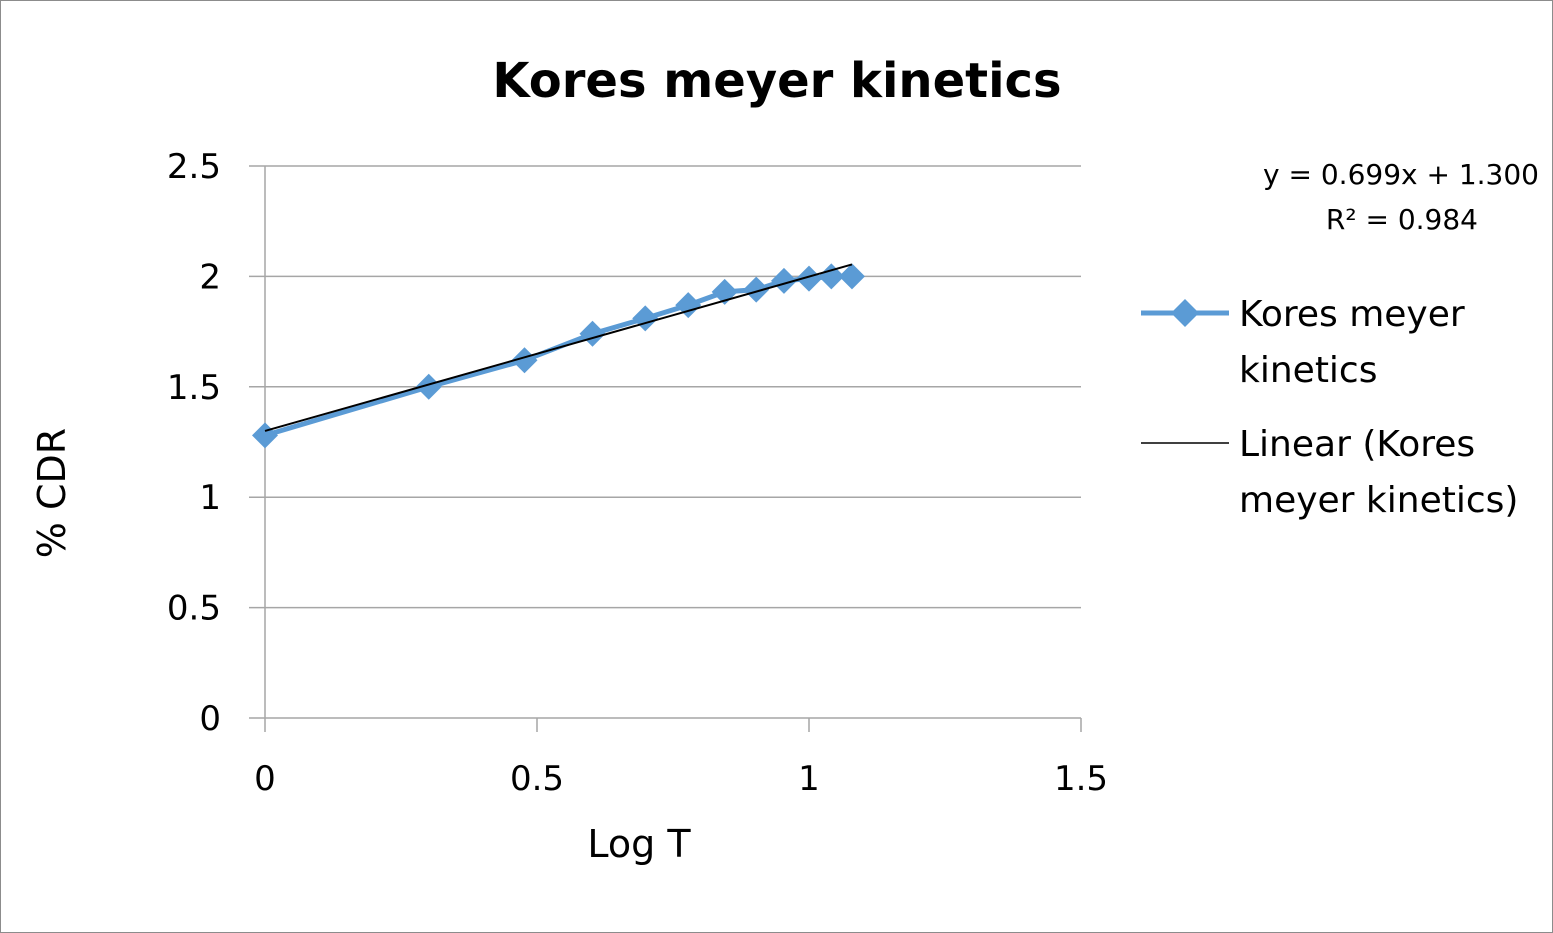 The image size is (1553, 933). What do you see at coordinates (265, 779) in the screenshot?
I see `x-tick-label: 0` at bounding box center [265, 779].